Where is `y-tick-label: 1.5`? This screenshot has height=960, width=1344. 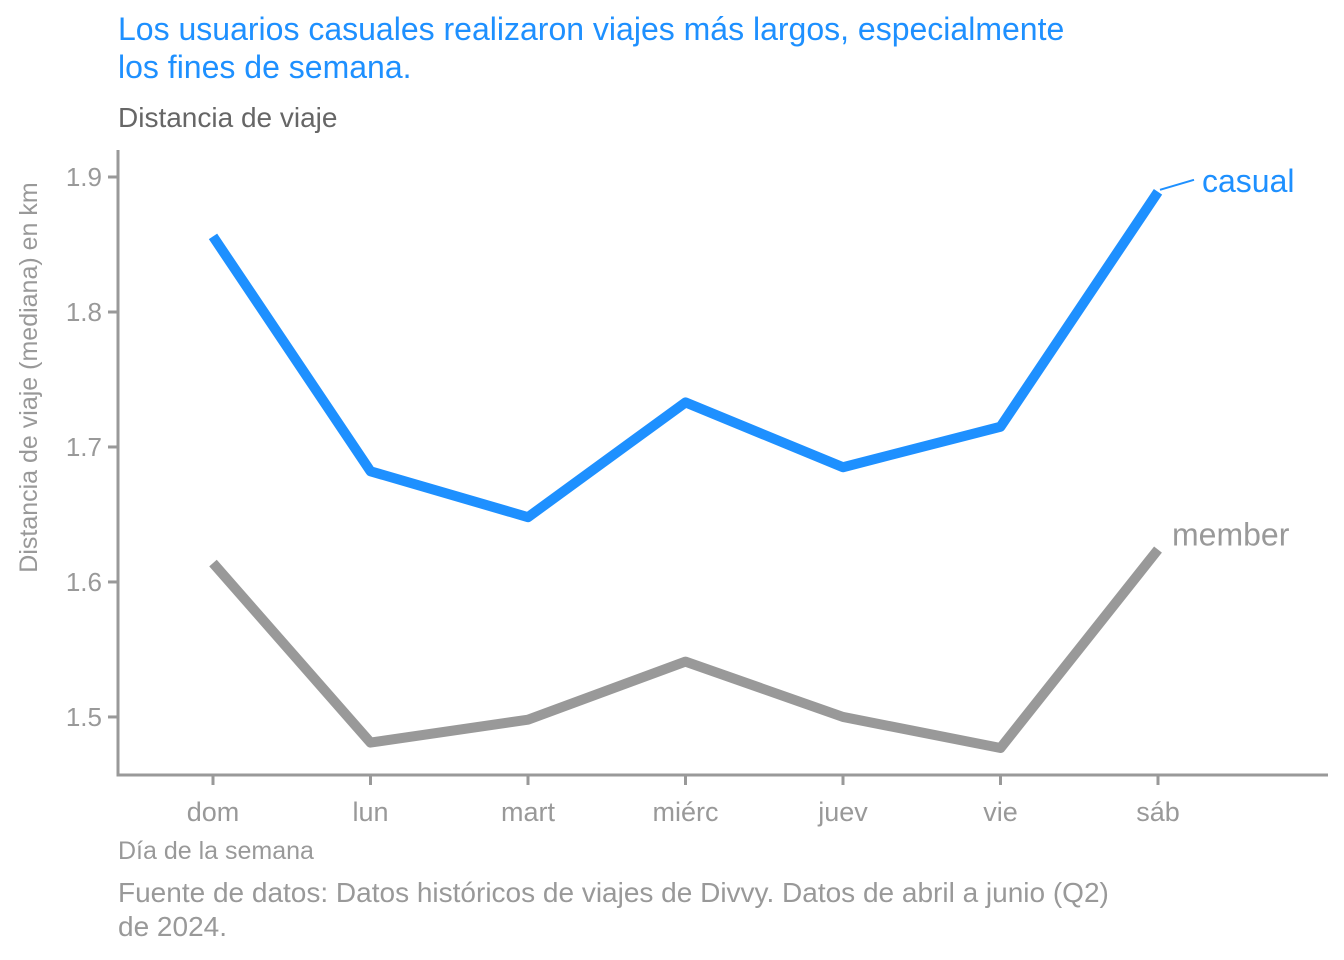 y-tick-label: 1.5 is located at coordinates (84, 717).